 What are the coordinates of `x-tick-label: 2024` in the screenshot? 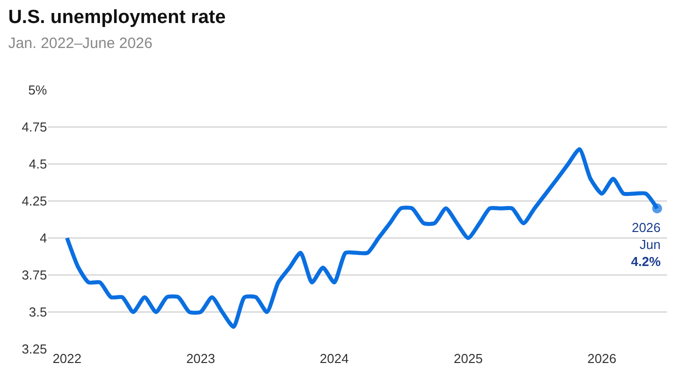 It's located at (334, 358).